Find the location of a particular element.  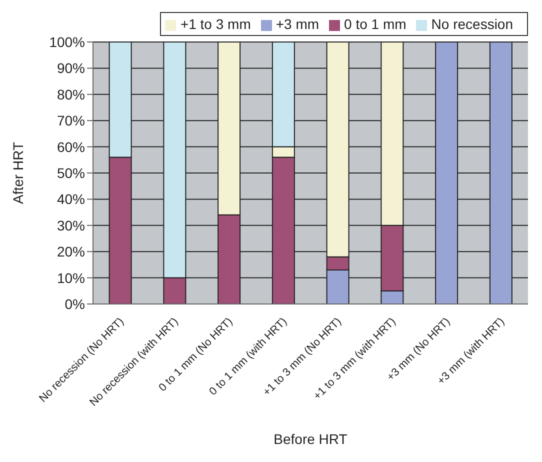

y-axis-title: After HRT is located at coordinates (18, 173).